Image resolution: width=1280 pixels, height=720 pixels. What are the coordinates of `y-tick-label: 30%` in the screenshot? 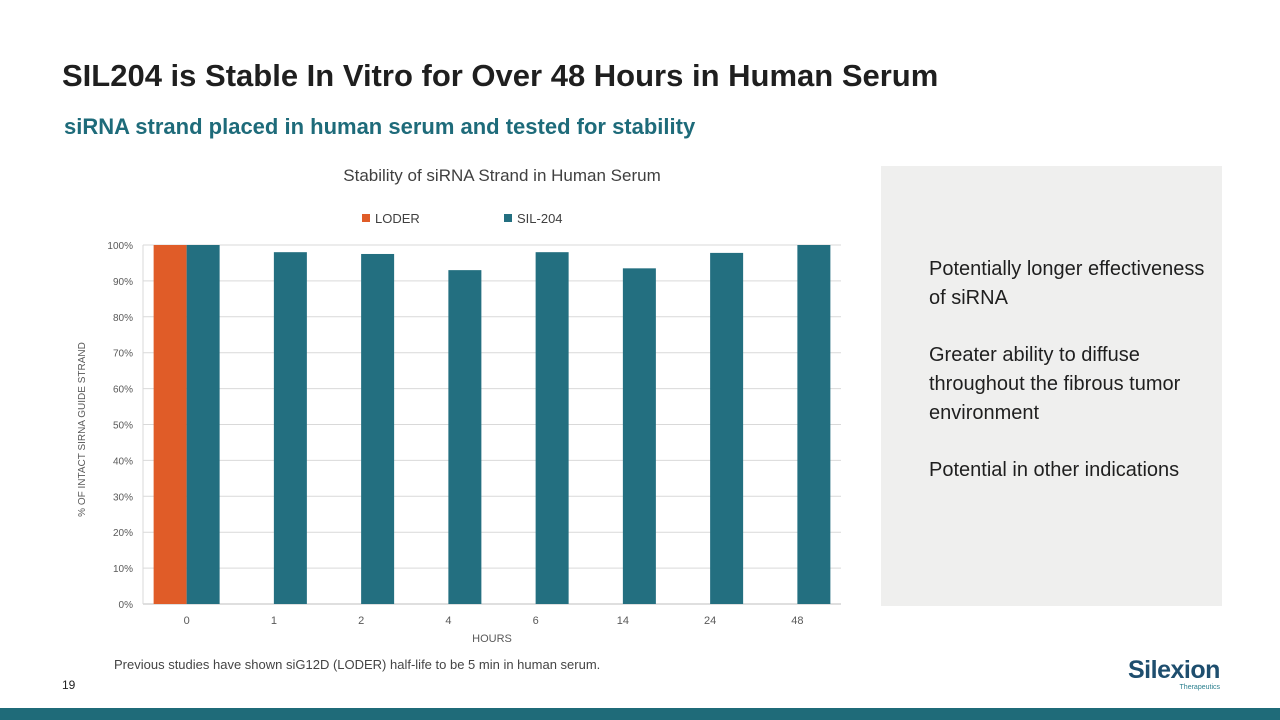 It's located at (123, 497).